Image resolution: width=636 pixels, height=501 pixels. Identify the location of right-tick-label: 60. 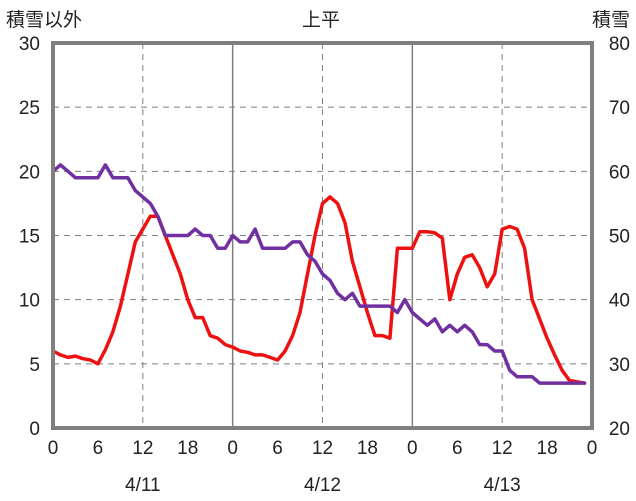
(619, 172).